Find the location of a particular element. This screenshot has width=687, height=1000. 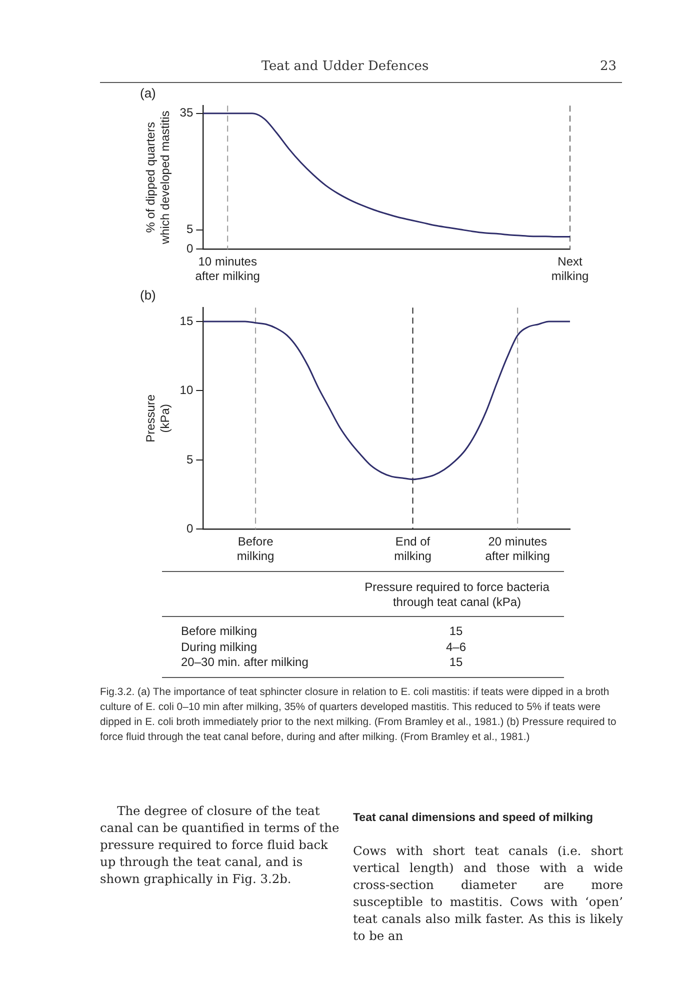

text: Pressure required to force bacteria through teat canal (kPa) is located at coordinates (457, 595).